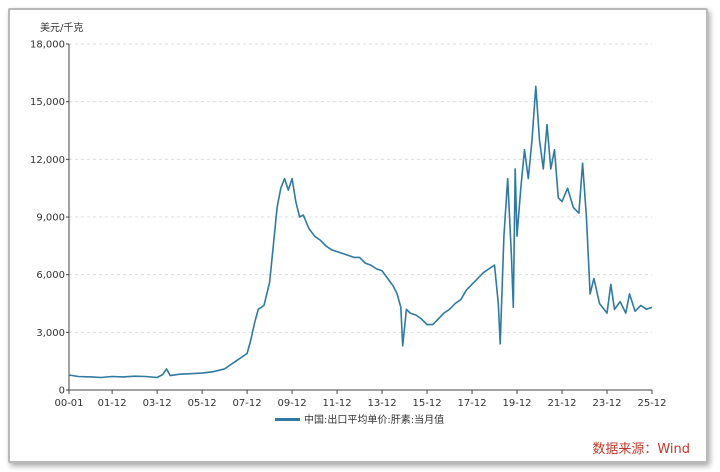  Describe the element at coordinates (641, 449) in the screenshot. I see `source-note: 数据来源：Wind` at that location.